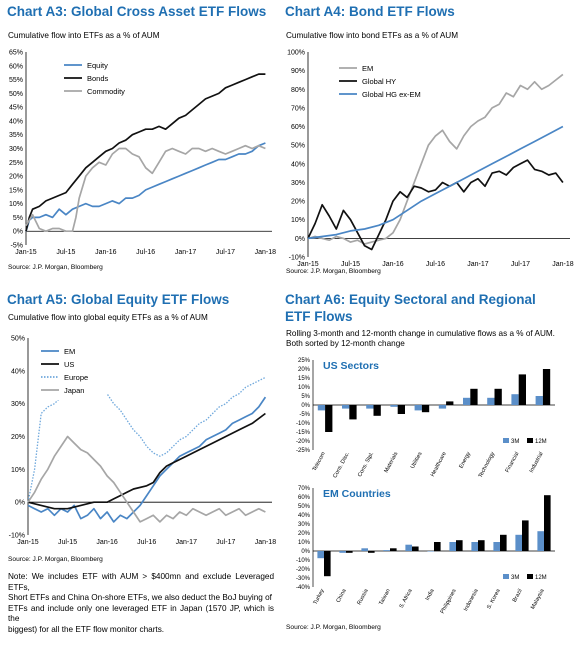  Describe the element at coordinates (298, 164) in the screenshot. I see `y-tick-label: 40%` at that location.